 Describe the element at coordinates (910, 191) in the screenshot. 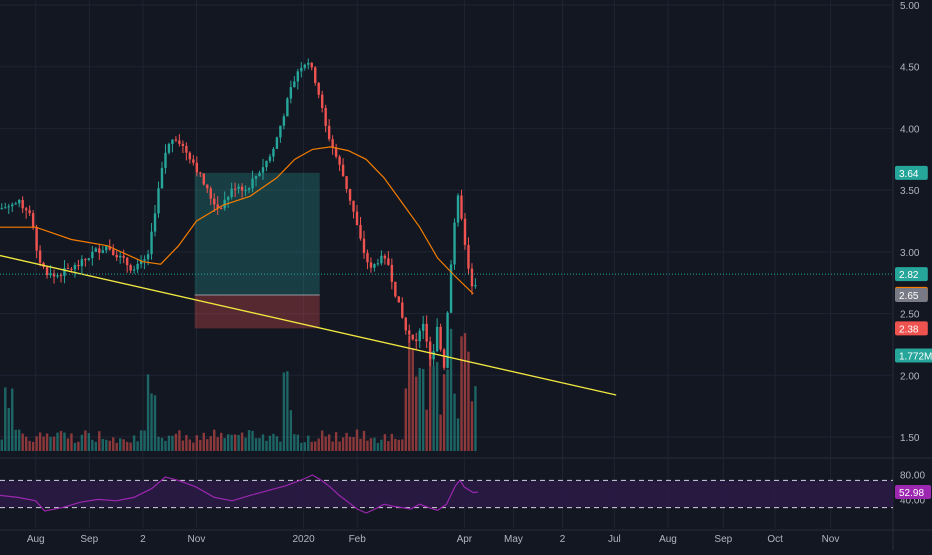

I see `price-tick-label: 3.50` at that location.